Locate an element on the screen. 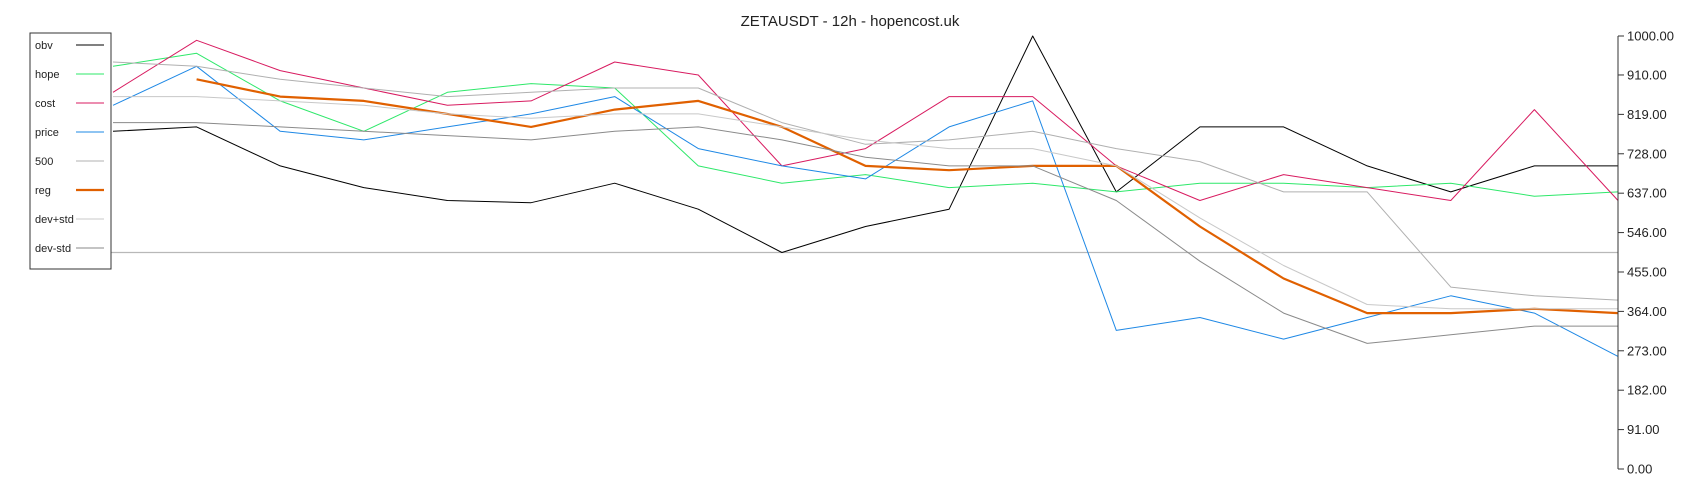 Image resolution: width=1700 pixels, height=500 pixels. legend-label: obv is located at coordinates (44, 46).